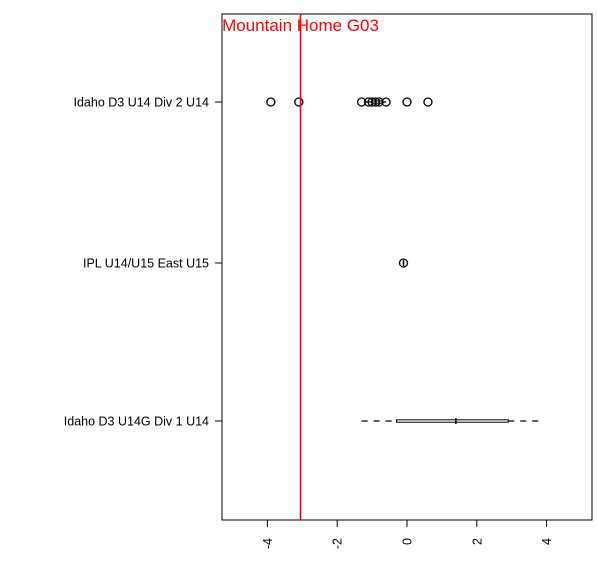  What do you see at coordinates (268, 543) in the screenshot?
I see `x-tick-label: -4` at bounding box center [268, 543].